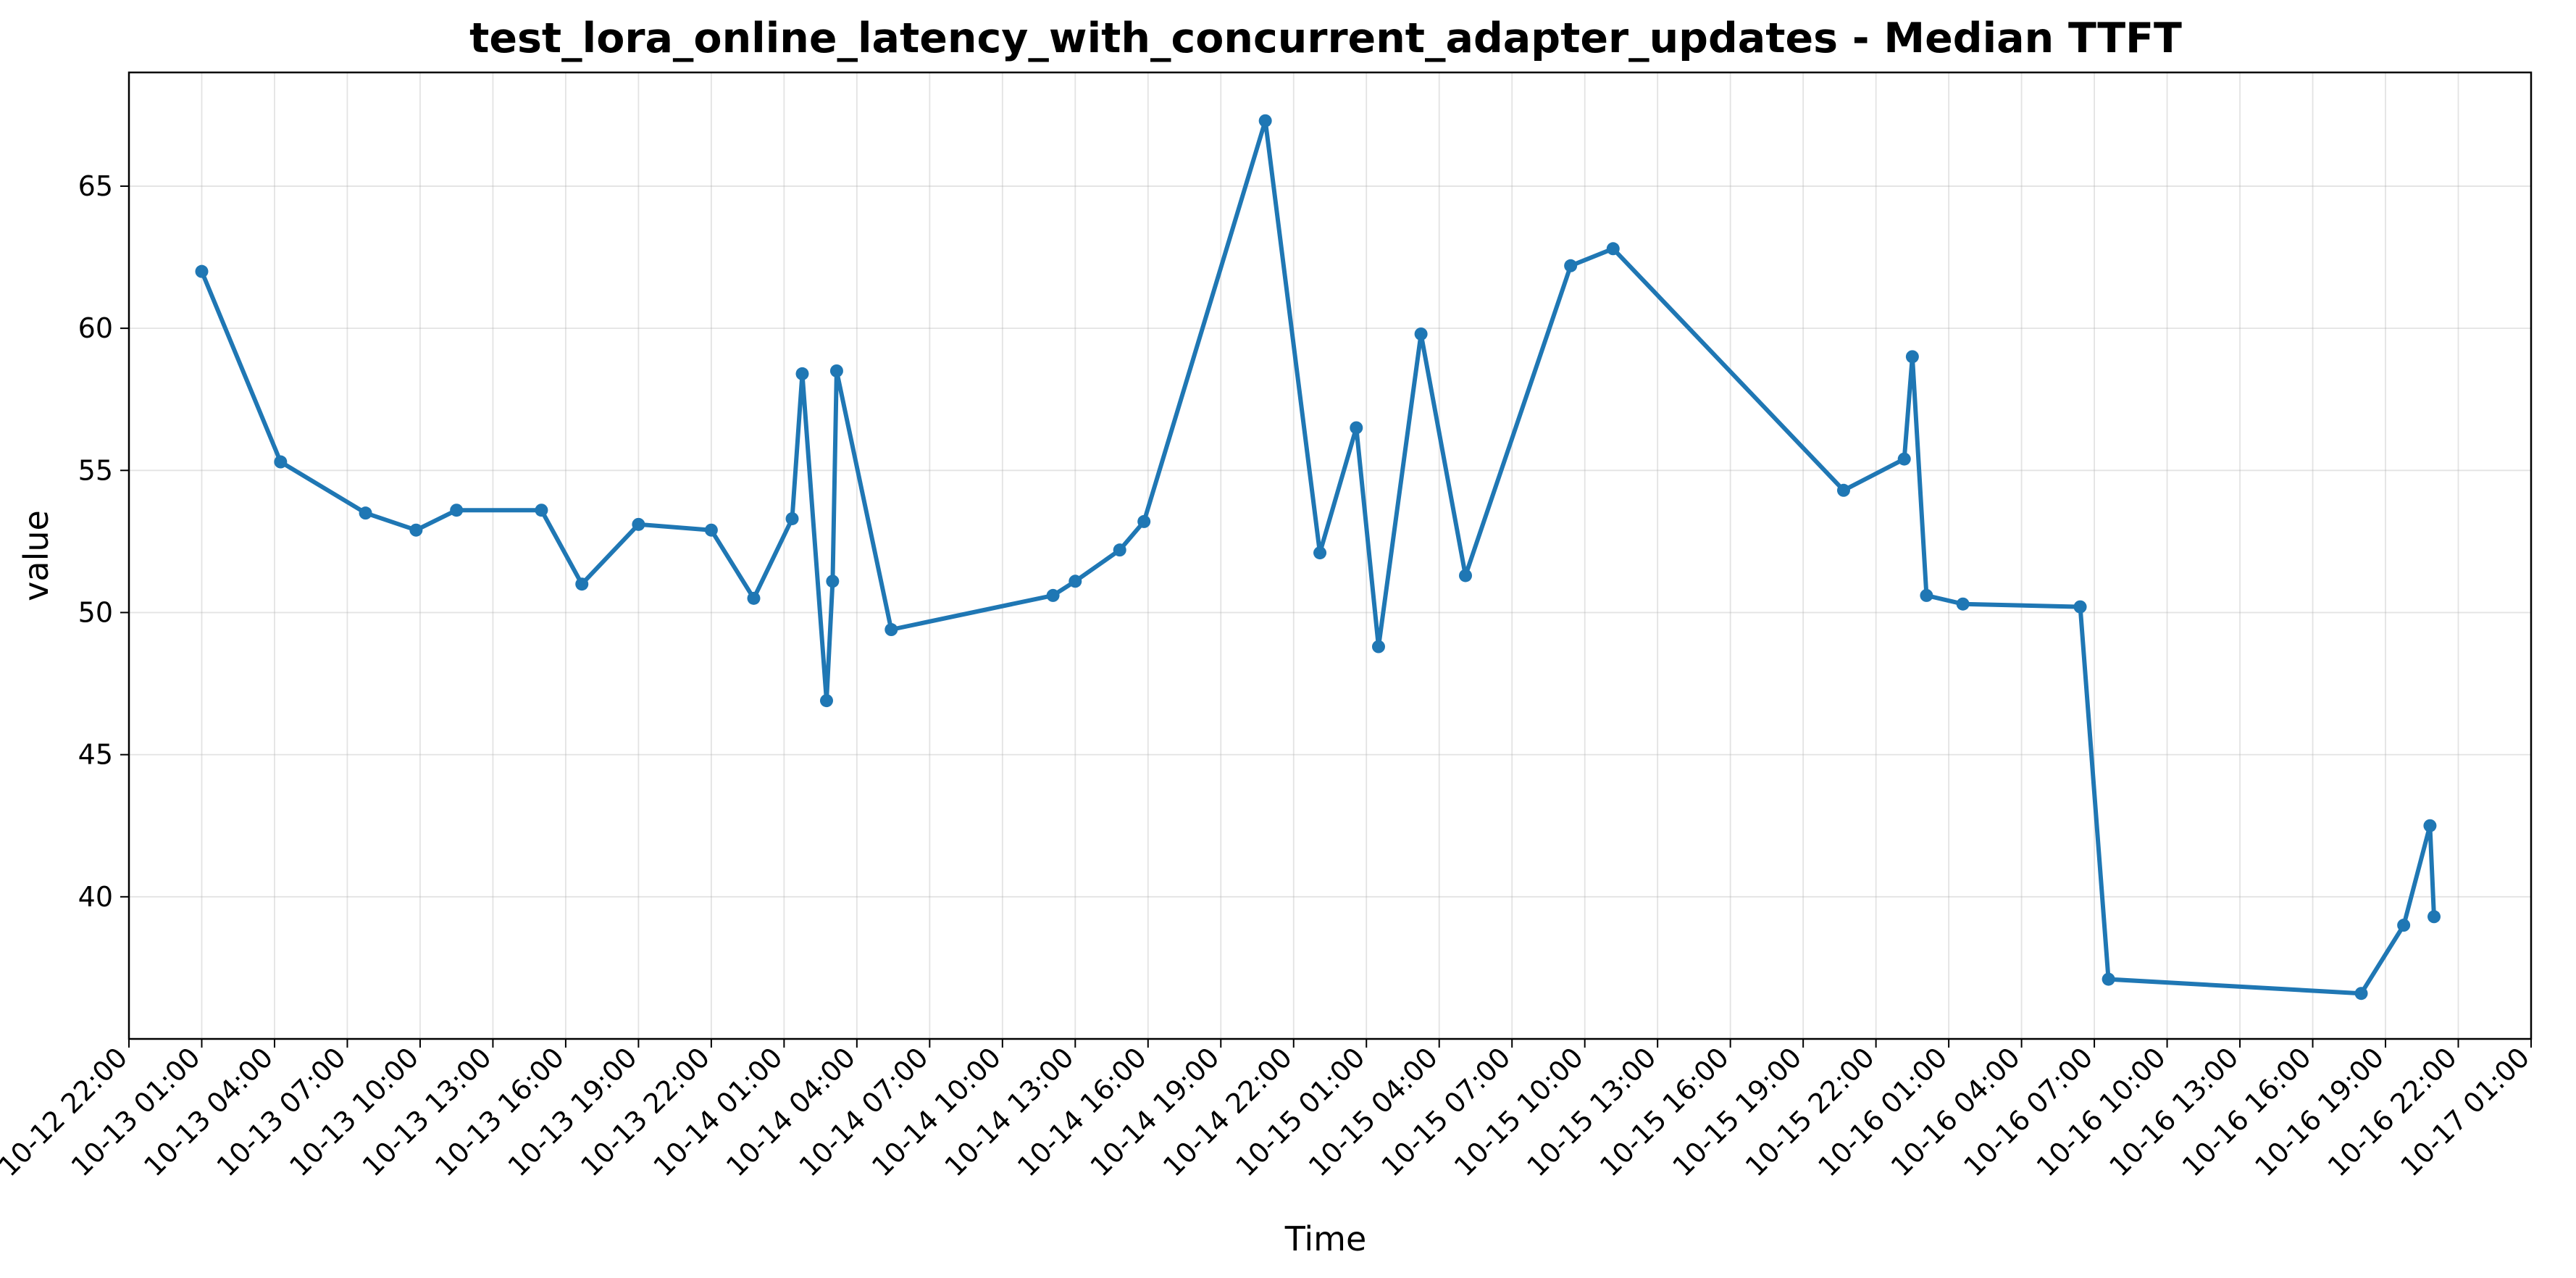 The height and width of the screenshot is (1278, 2576). I want to click on y-tick-label: 40, so click(96, 897).